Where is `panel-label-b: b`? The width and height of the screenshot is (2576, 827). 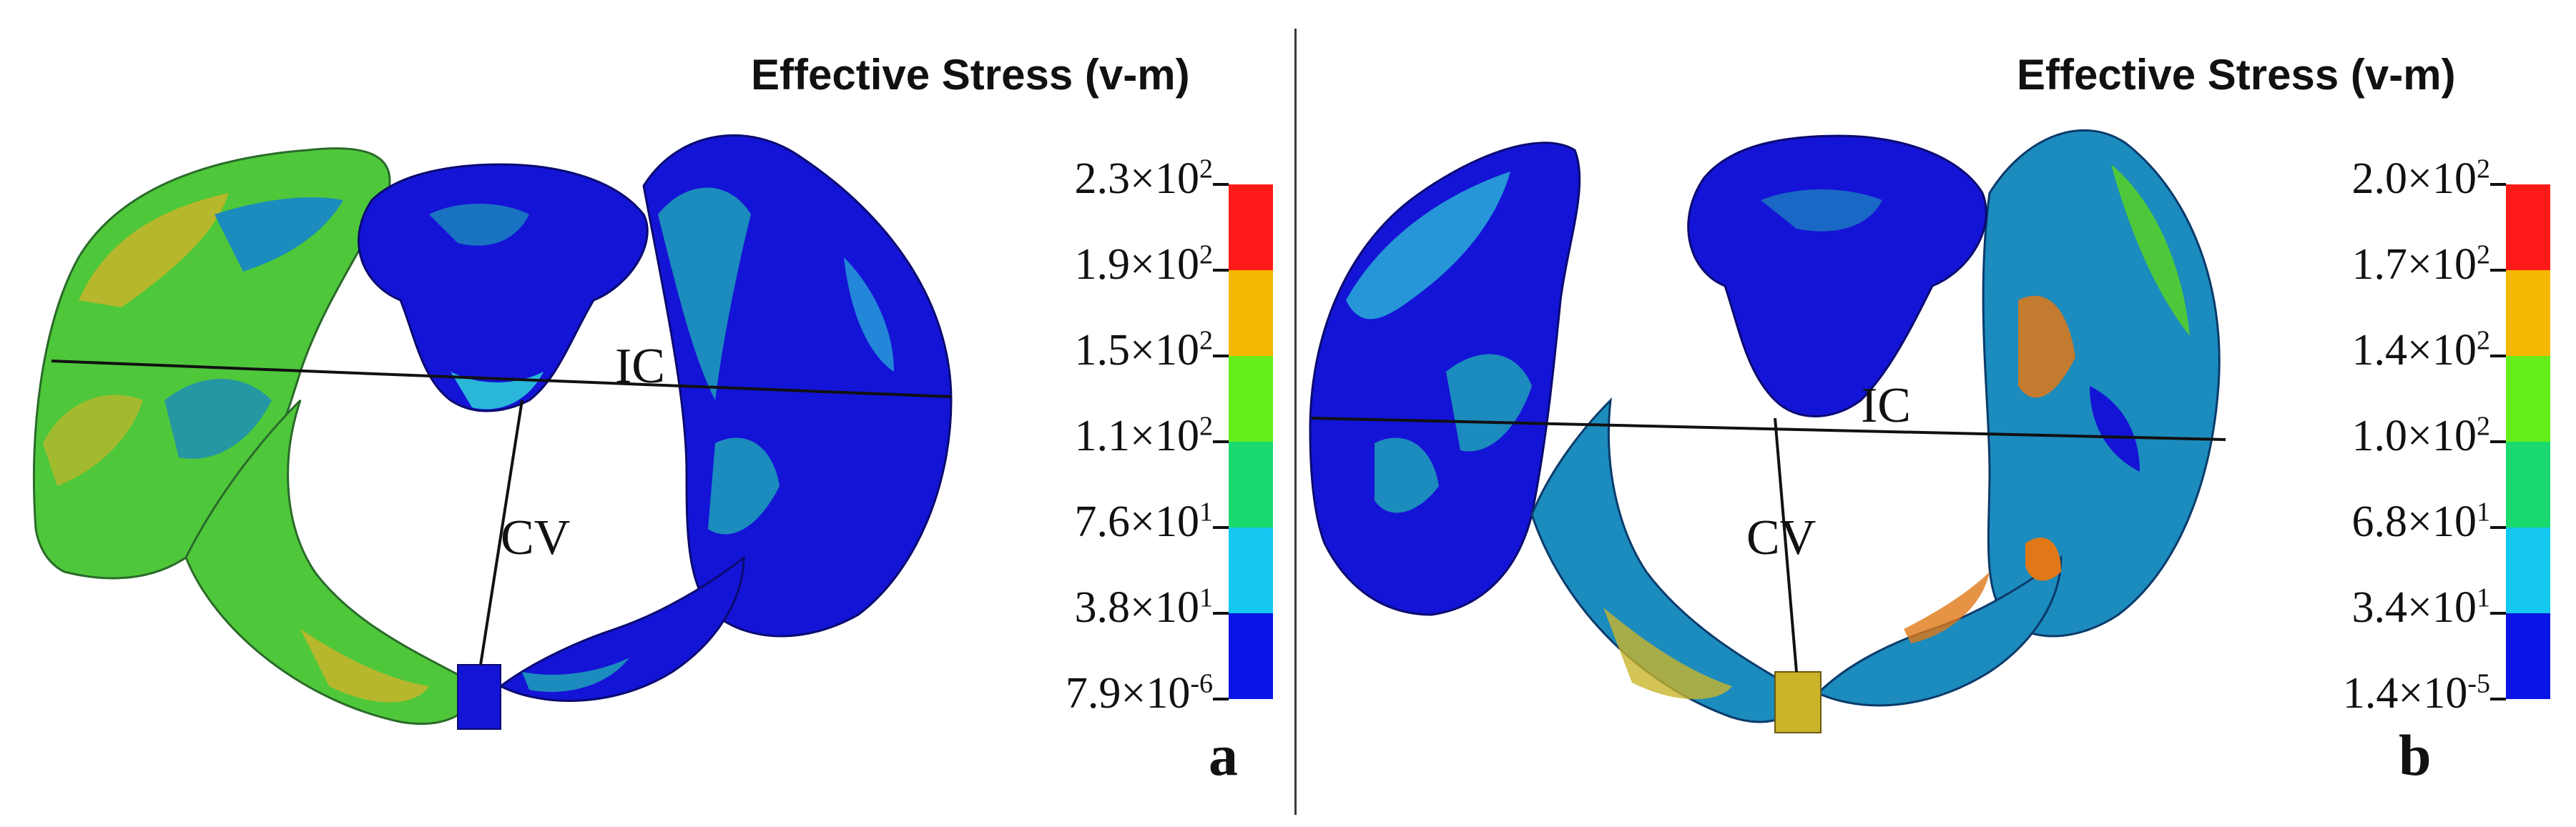 panel-label-b: b is located at coordinates (2415, 755).